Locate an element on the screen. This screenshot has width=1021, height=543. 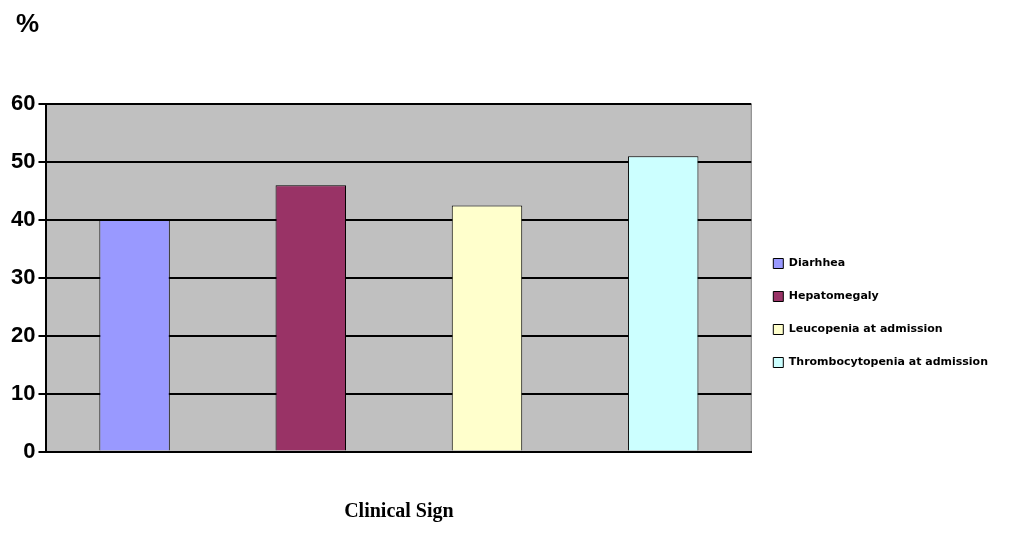
y-tick-label: 10 is located at coordinates (23, 392).